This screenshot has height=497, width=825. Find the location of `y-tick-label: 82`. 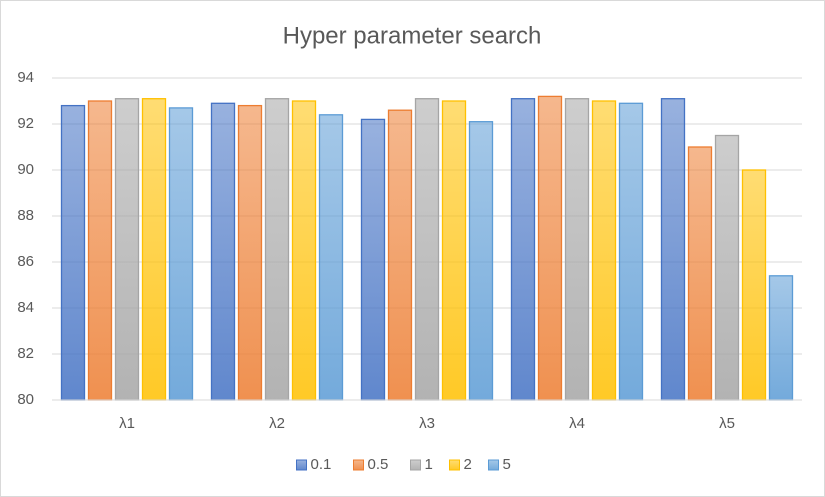

y-tick-label: 82 is located at coordinates (25, 353).